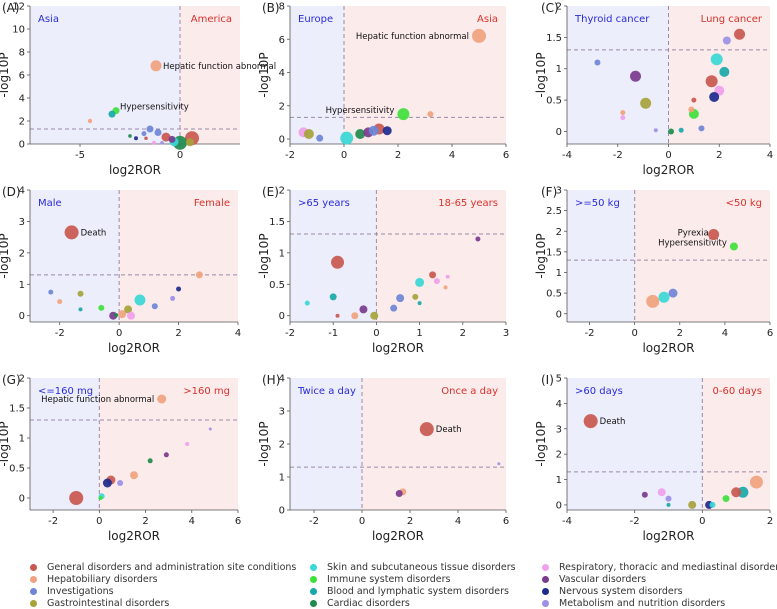  I want to click on left-region-label: Europe, so click(315, 19).